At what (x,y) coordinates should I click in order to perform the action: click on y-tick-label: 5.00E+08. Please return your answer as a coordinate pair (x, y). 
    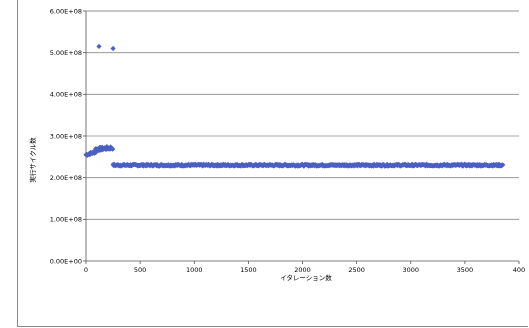
    Looking at the image, I should click on (66, 53).